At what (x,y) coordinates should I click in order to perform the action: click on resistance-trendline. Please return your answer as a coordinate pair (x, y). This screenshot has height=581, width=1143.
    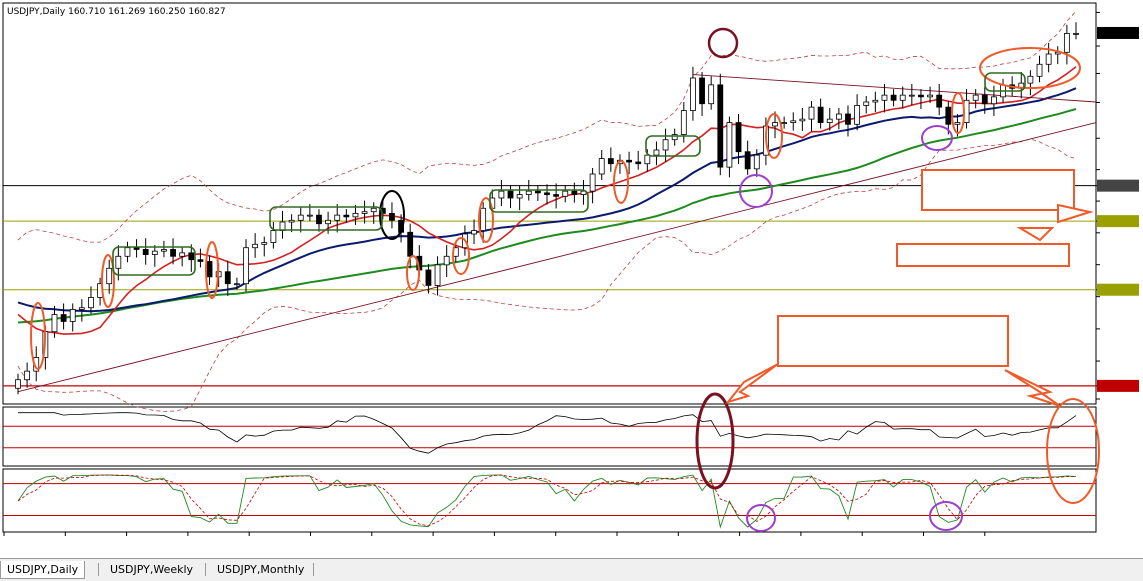
    Looking at the image, I should click on (894, 88).